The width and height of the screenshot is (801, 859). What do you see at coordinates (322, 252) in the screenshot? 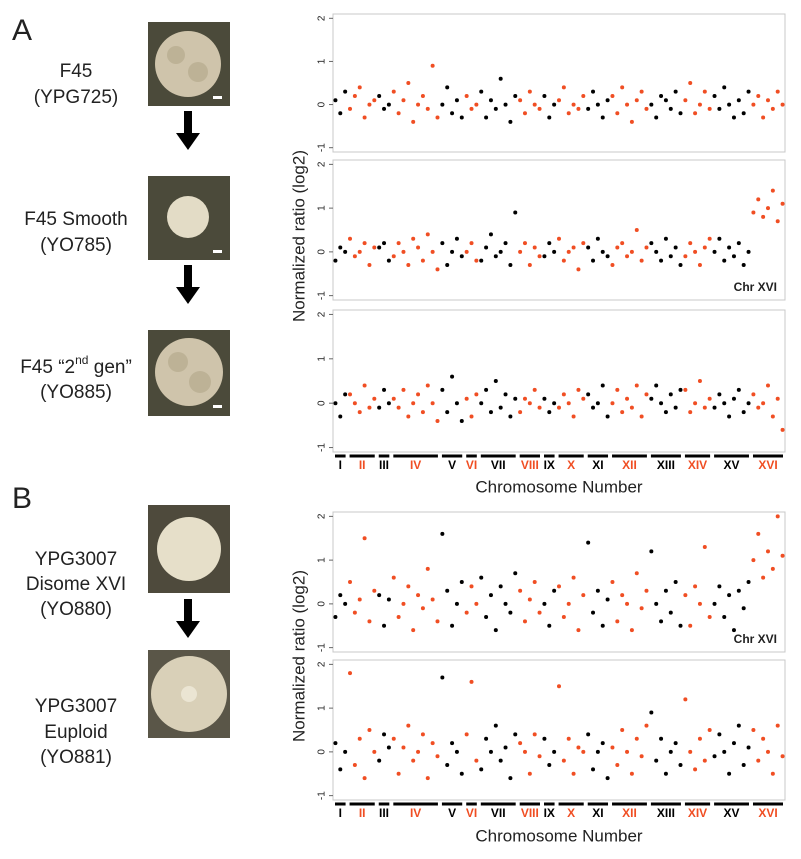
I see `y-tick-label: 0` at bounding box center [322, 252].